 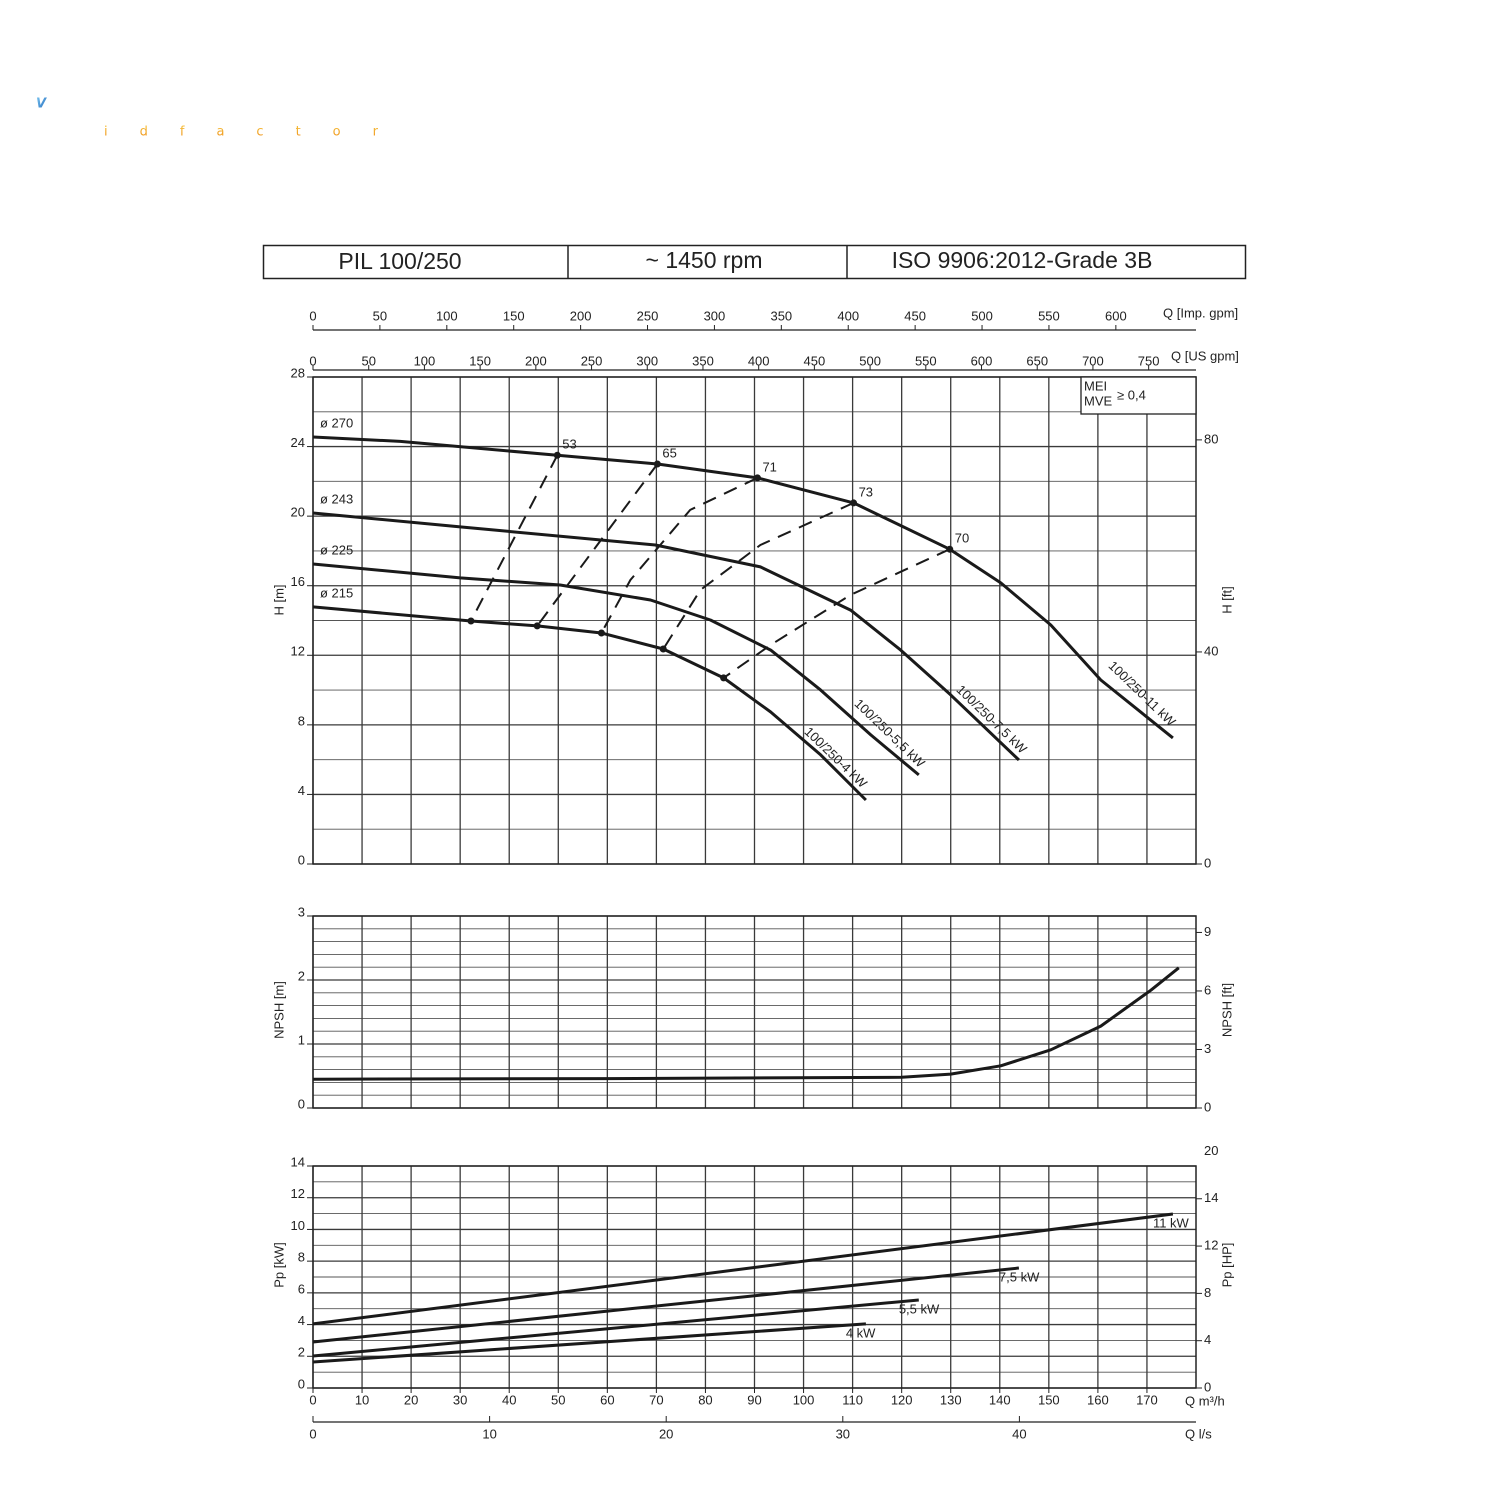 What do you see at coordinates (489, 1433) in the screenshot?
I see `x2-tick-label: 10` at bounding box center [489, 1433].